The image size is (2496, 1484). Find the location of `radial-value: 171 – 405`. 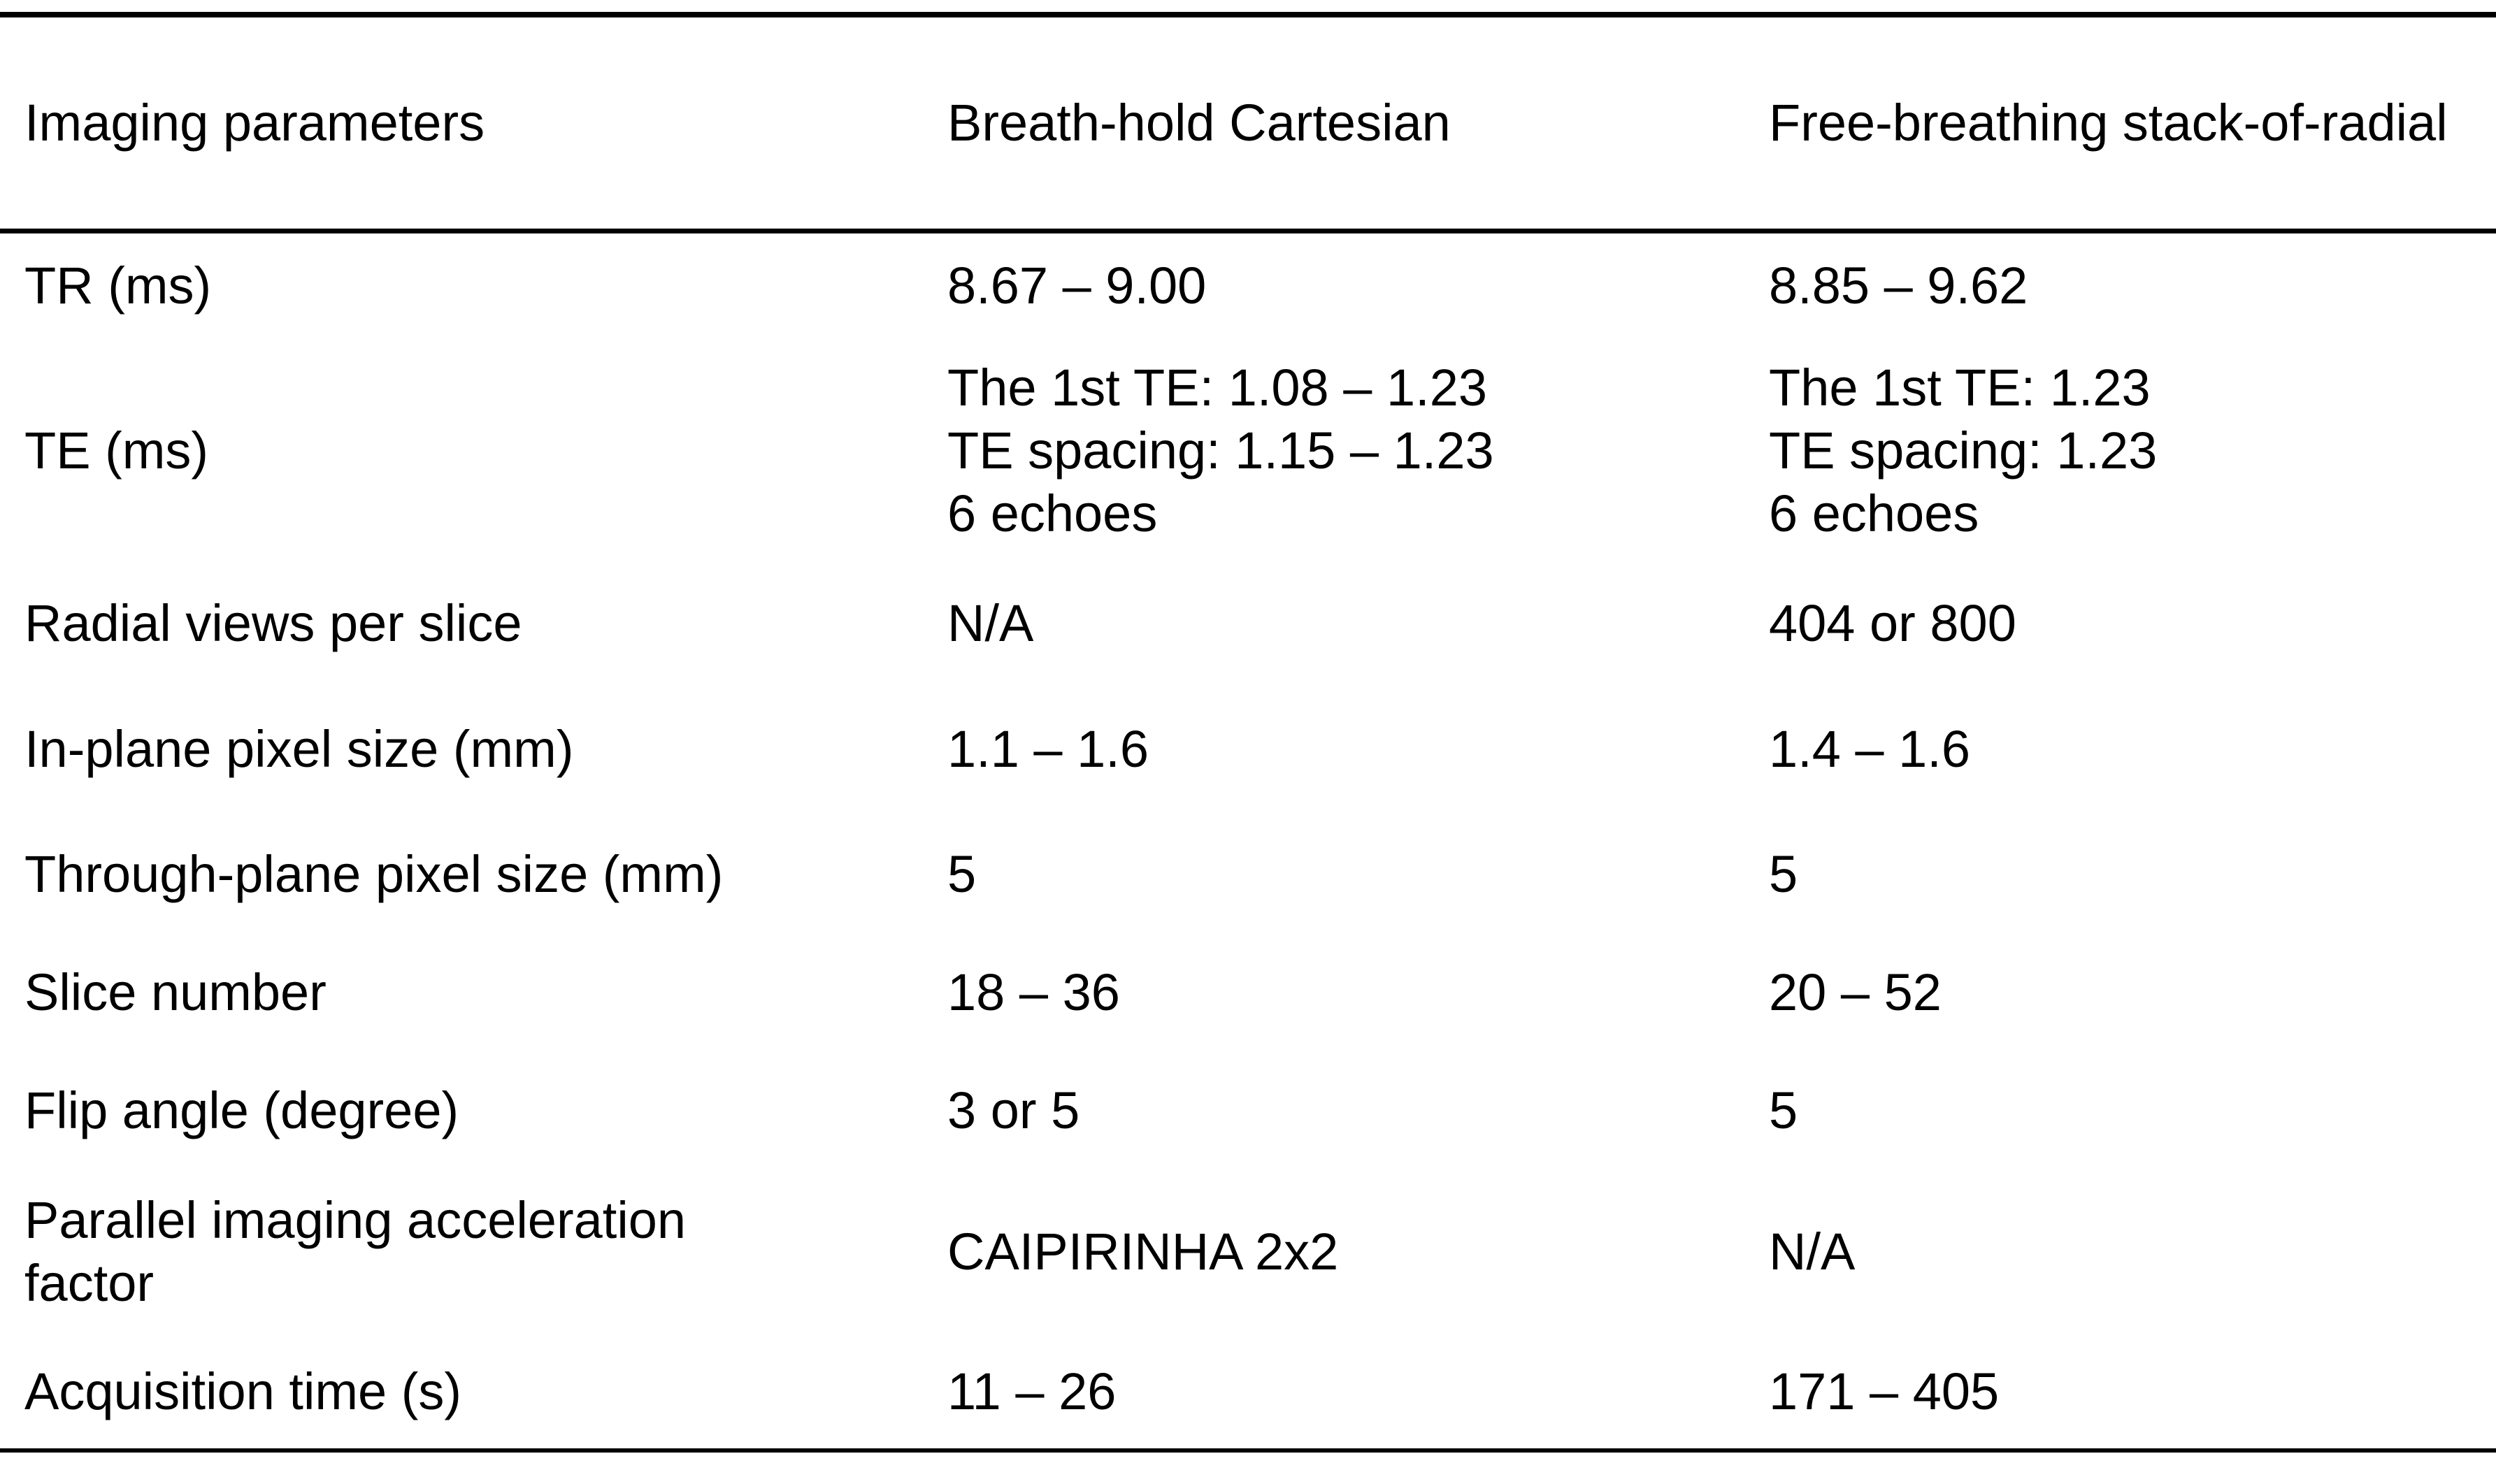

radial-value: 171 – 405 is located at coordinates (1884, 1391).